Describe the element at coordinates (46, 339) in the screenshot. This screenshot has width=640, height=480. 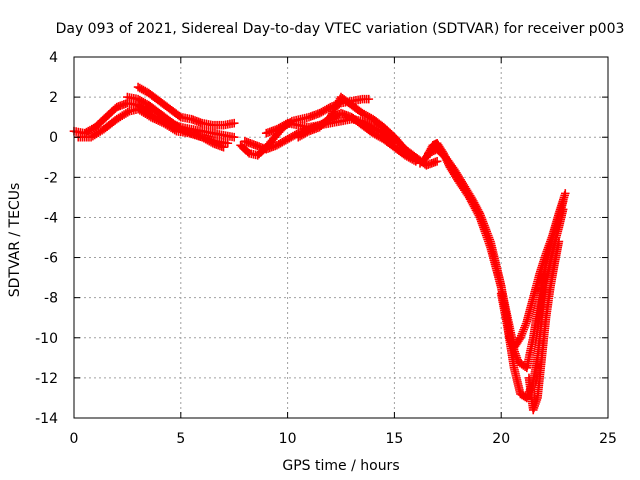
I see `y-tick-label: -10` at that location.